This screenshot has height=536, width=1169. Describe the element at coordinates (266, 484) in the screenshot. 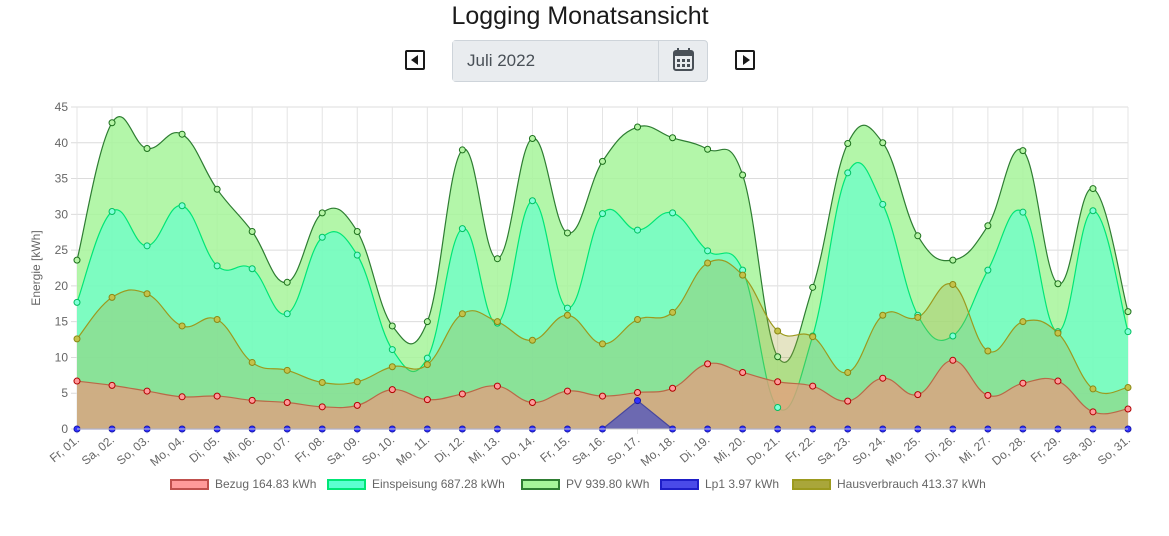

I see `legend-label: Bezug 164.83 kWh` at that location.